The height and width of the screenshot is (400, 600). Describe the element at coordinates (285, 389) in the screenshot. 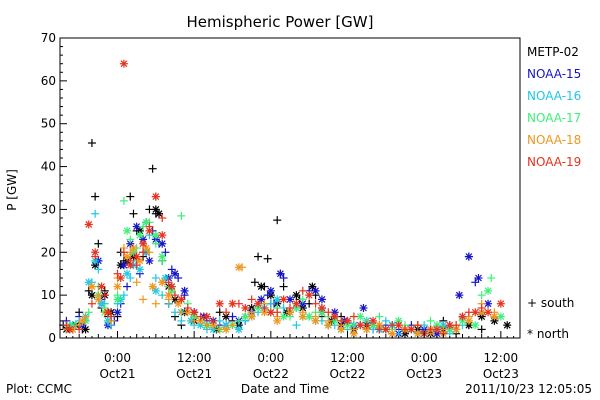

I see `x-axis-label: Date and Time` at that location.